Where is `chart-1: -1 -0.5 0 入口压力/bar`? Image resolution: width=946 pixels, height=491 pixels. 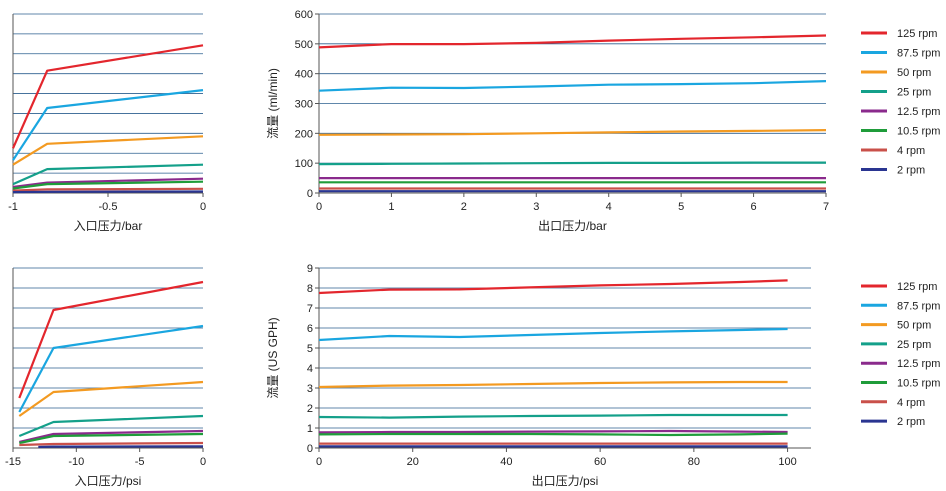 chart-1: -1 -0.5 0 入口压力/bar is located at coordinates (107, 123).